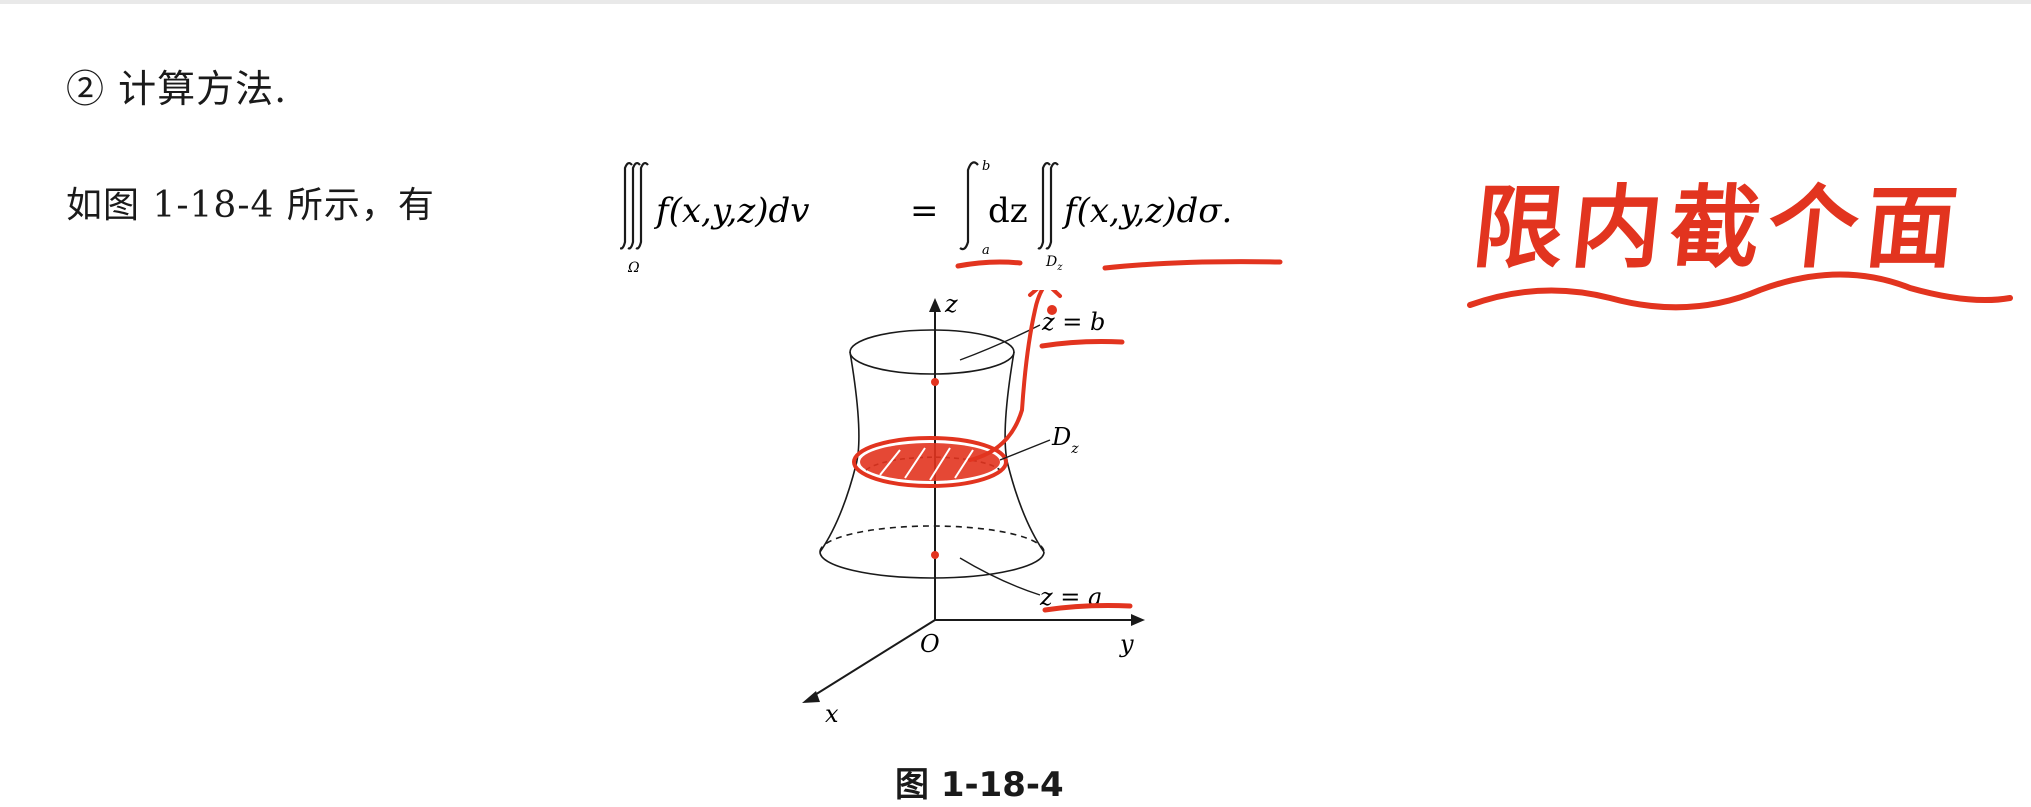 The height and width of the screenshot is (807, 2031). Describe the element at coordinates (832, 714) in the screenshot. I see `x-axis-label: x` at that location.